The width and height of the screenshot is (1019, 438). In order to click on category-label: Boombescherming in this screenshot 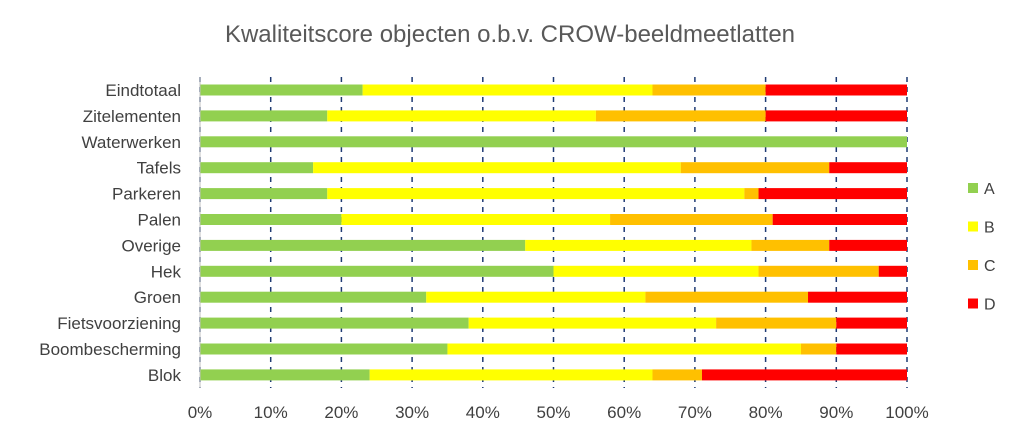, I will do `click(110, 349)`.